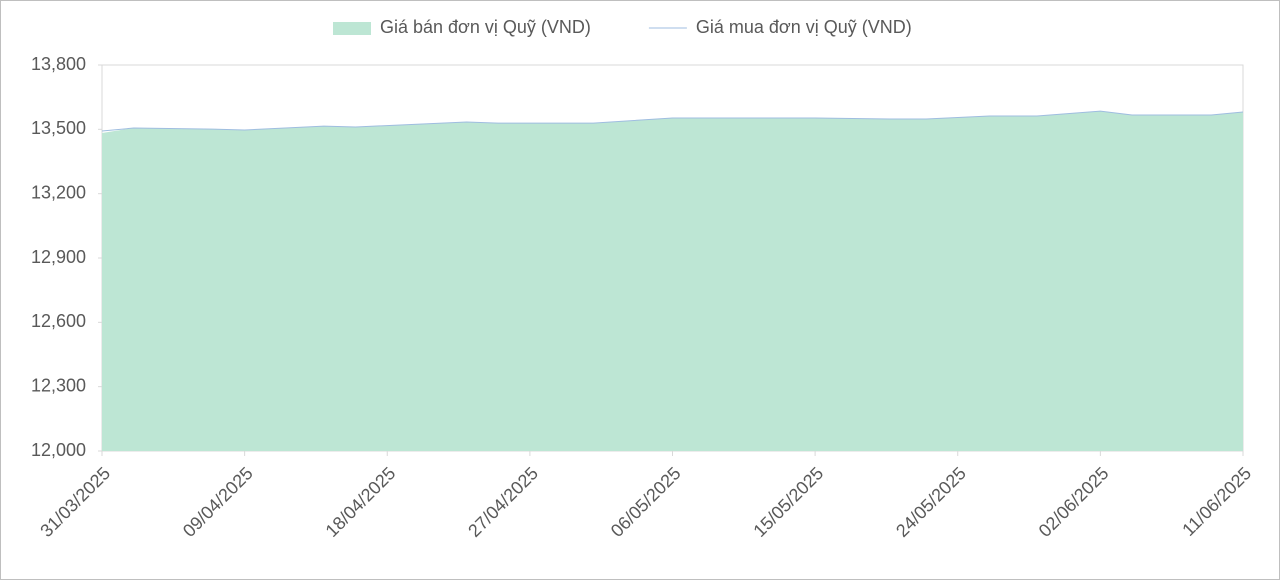 Image resolution: width=1280 pixels, height=580 pixels. Describe the element at coordinates (352, 28) in the screenshot. I see `legend-swatch` at that location.